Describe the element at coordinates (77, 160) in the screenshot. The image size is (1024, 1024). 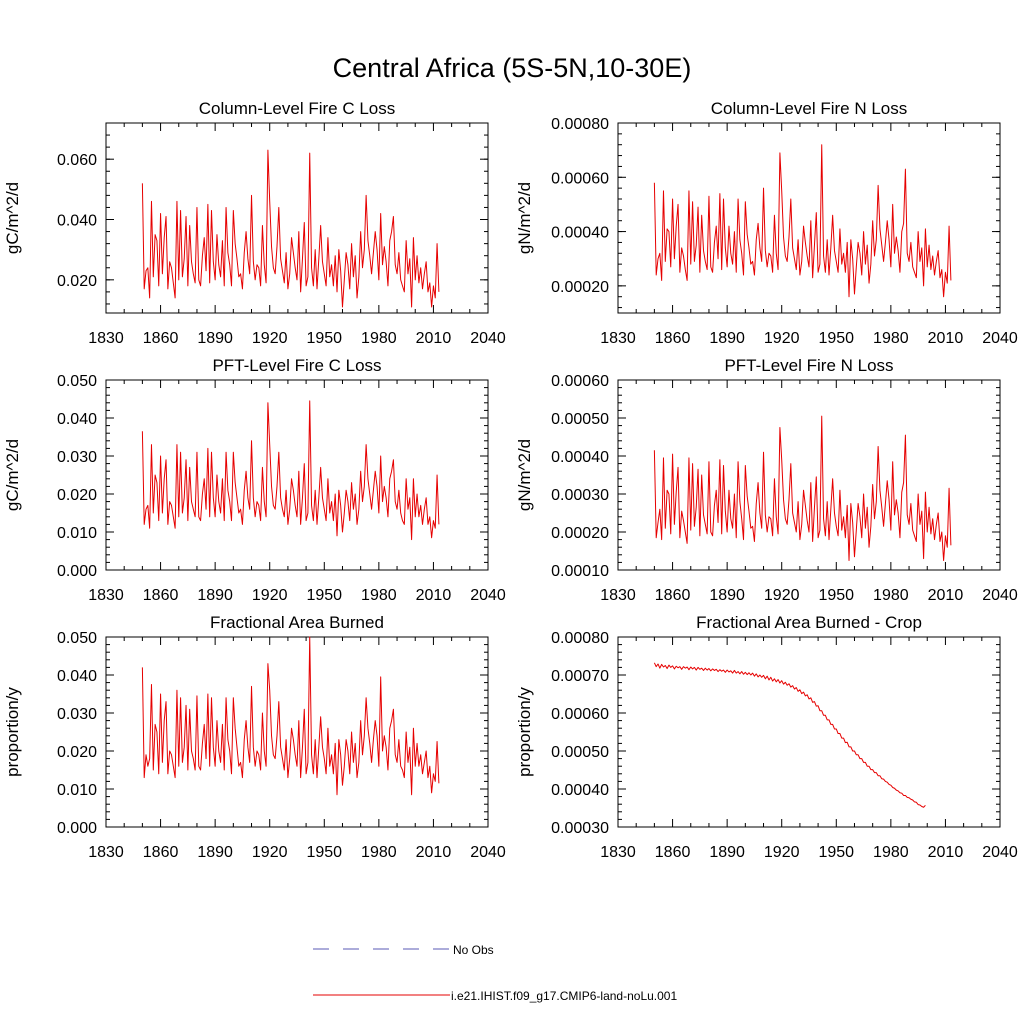
I see `y-tick-label: 0.060` at that location.